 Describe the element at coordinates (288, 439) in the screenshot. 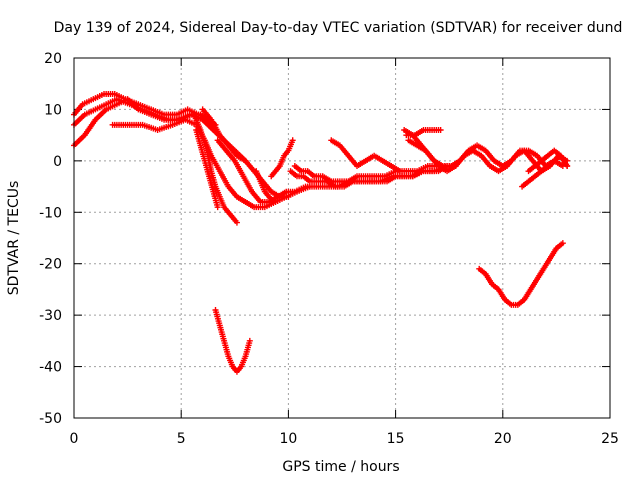

I see `x-tick-label: 10` at that location.